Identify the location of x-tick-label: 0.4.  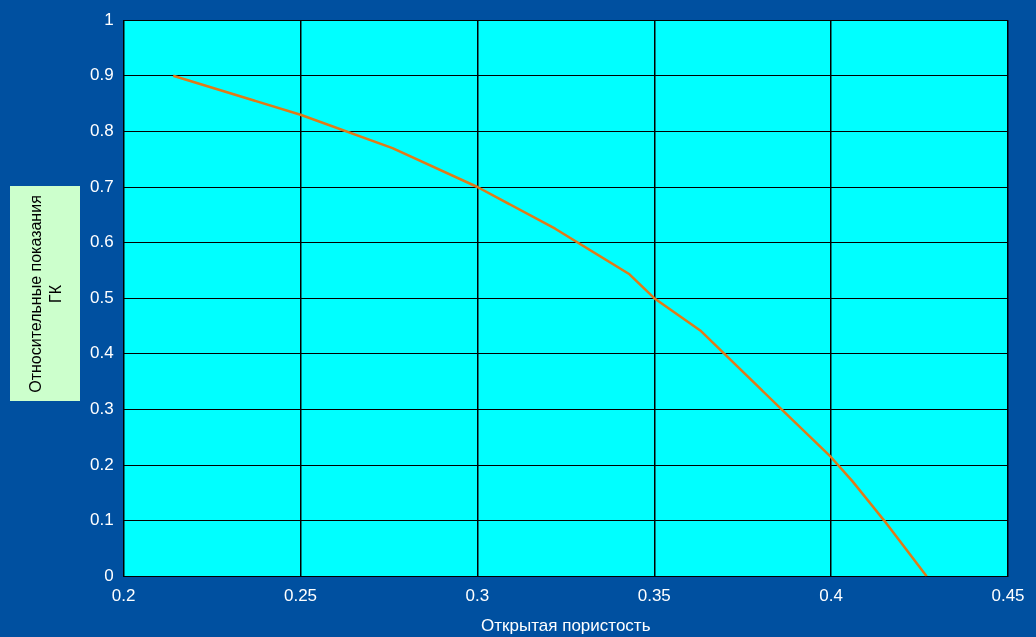
(831, 596).